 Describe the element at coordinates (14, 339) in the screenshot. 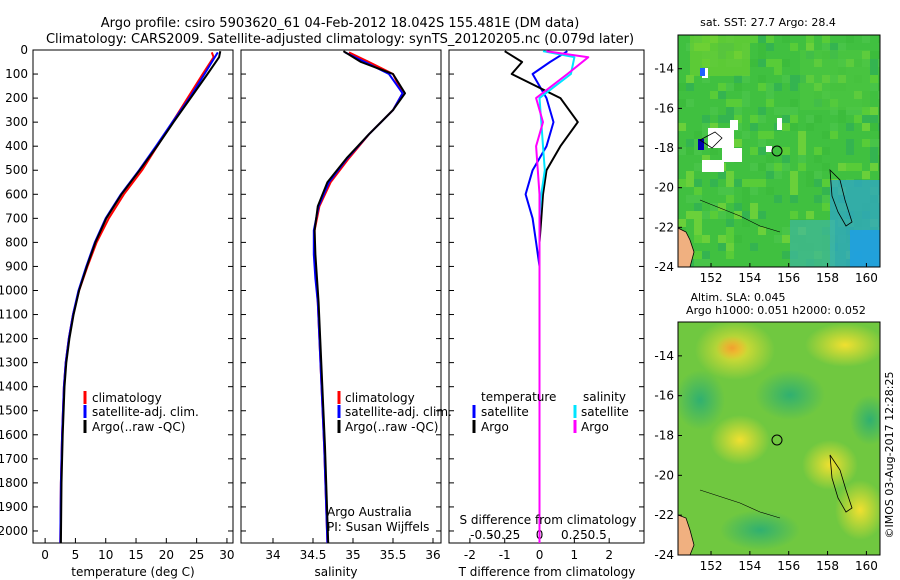

I see `depth-tick-label: 1200` at that location.